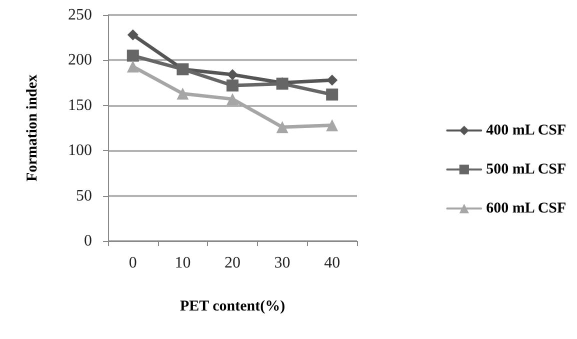 This screenshot has height=339, width=577. What do you see at coordinates (182, 263) in the screenshot?
I see `x-tick-label: 10` at bounding box center [182, 263].